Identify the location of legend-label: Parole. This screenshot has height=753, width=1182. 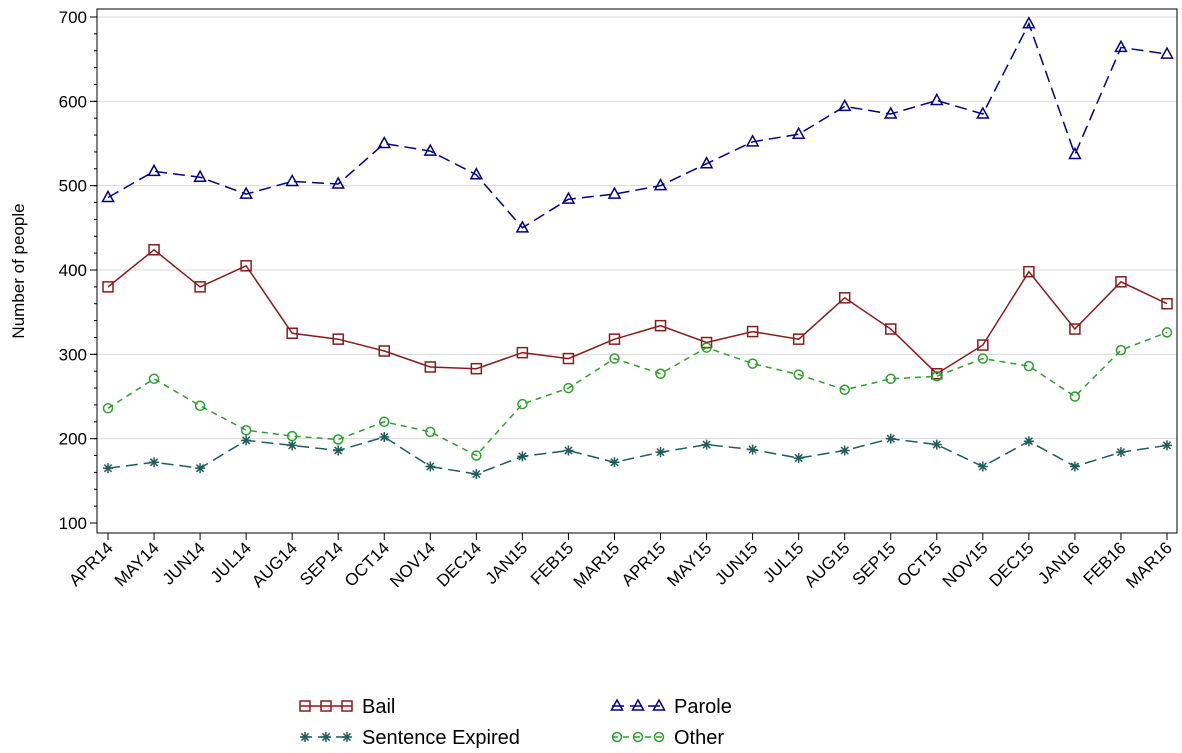
(703, 707).